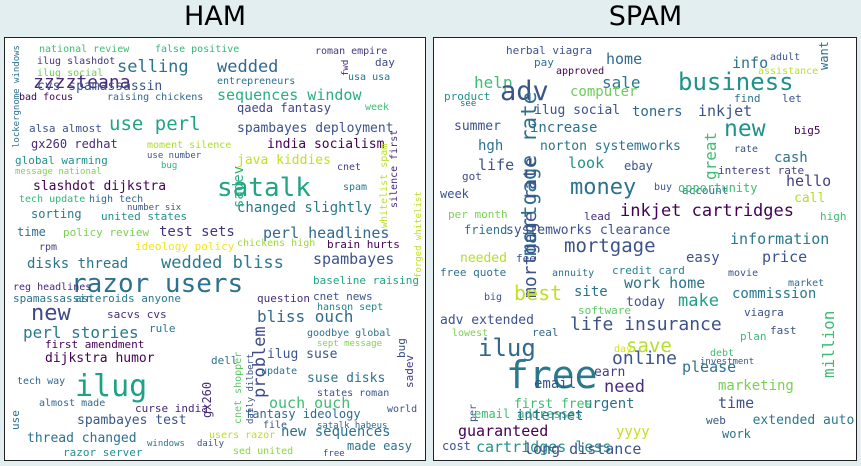  I want to click on word-best: best, so click(538, 293).